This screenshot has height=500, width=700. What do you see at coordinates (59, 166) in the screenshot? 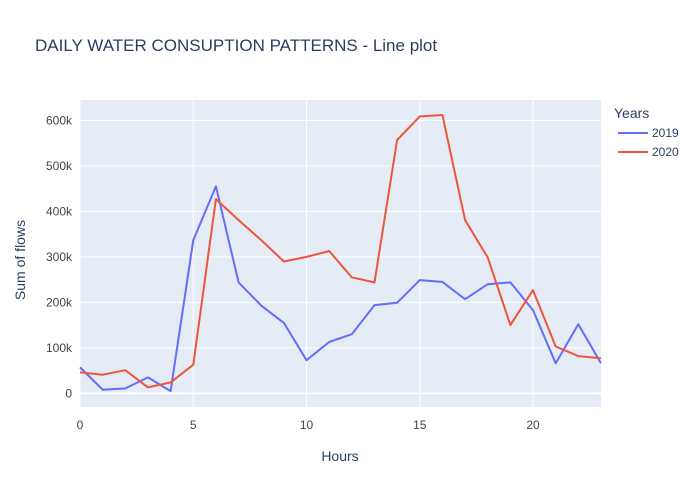
I see `y-tick-label: 500k` at bounding box center [59, 166].